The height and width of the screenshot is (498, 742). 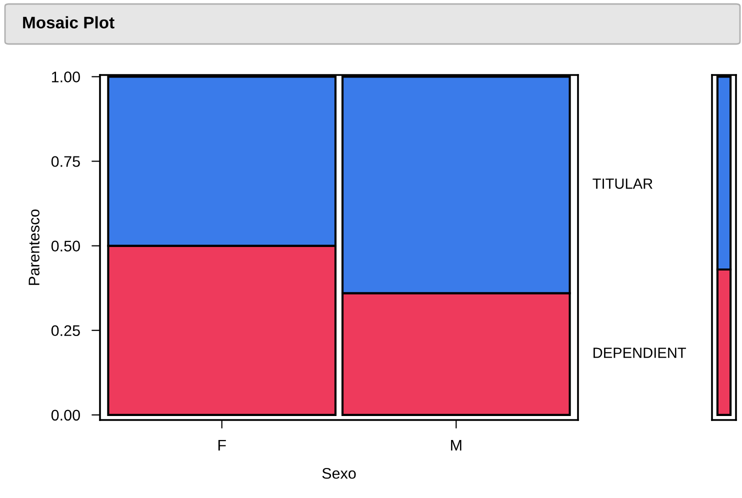 What do you see at coordinates (68, 22) in the screenshot?
I see `chart-title: Mosaic Plot` at bounding box center [68, 22].